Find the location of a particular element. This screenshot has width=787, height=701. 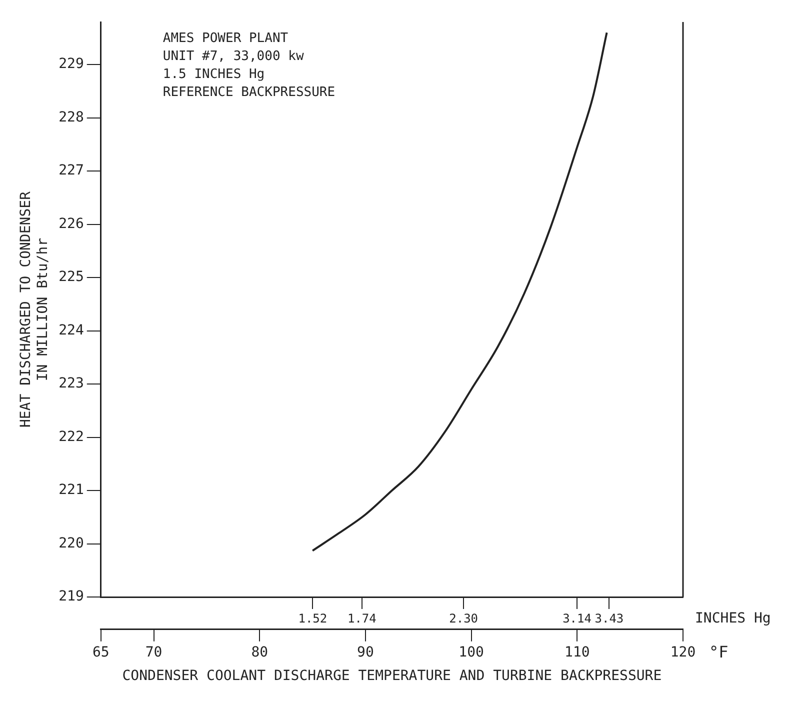

y-tick-label: 222 is located at coordinates (71, 436).